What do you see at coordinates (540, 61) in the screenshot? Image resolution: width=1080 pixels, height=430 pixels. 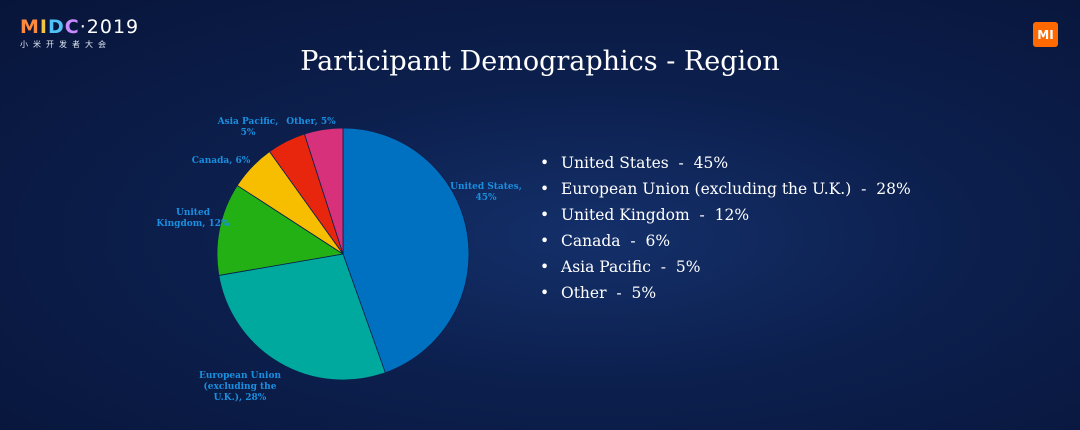 I see `slide-title: Participant Demographics - Region` at bounding box center [540, 61].